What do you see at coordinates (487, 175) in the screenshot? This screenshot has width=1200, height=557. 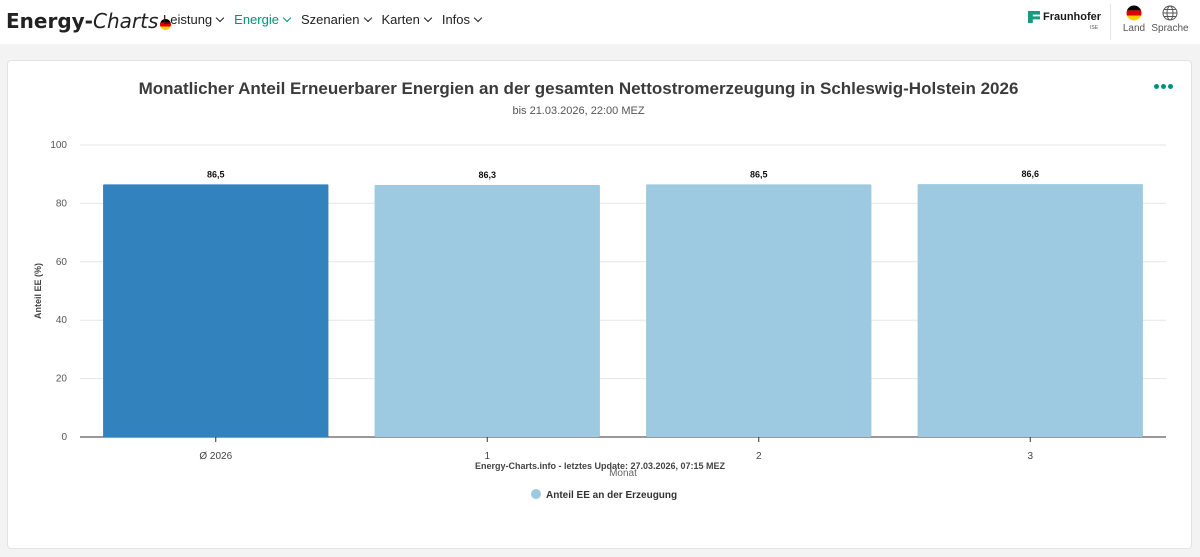 I see `data-label: 86,3` at bounding box center [487, 175].